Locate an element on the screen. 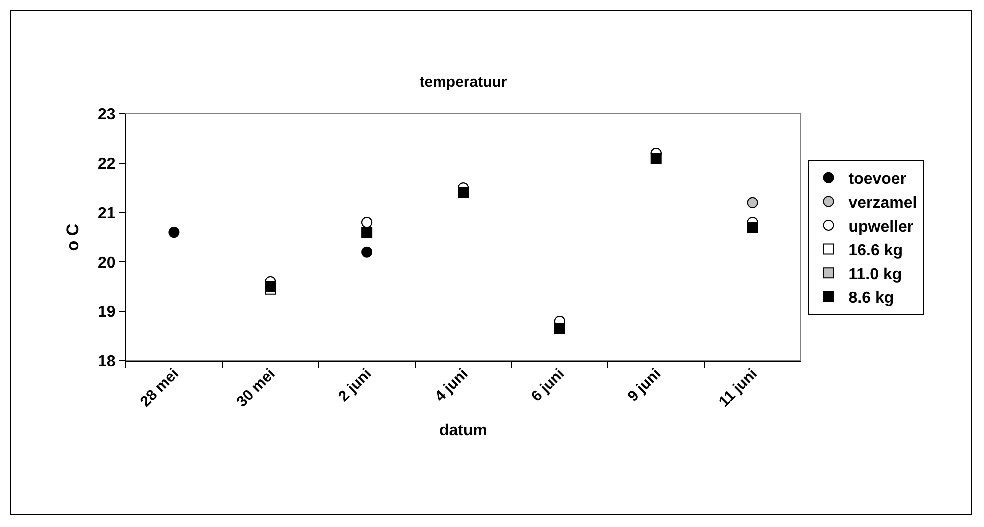 This screenshot has width=984, height=527. legend-label: 8.6 kg is located at coordinates (871, 299).